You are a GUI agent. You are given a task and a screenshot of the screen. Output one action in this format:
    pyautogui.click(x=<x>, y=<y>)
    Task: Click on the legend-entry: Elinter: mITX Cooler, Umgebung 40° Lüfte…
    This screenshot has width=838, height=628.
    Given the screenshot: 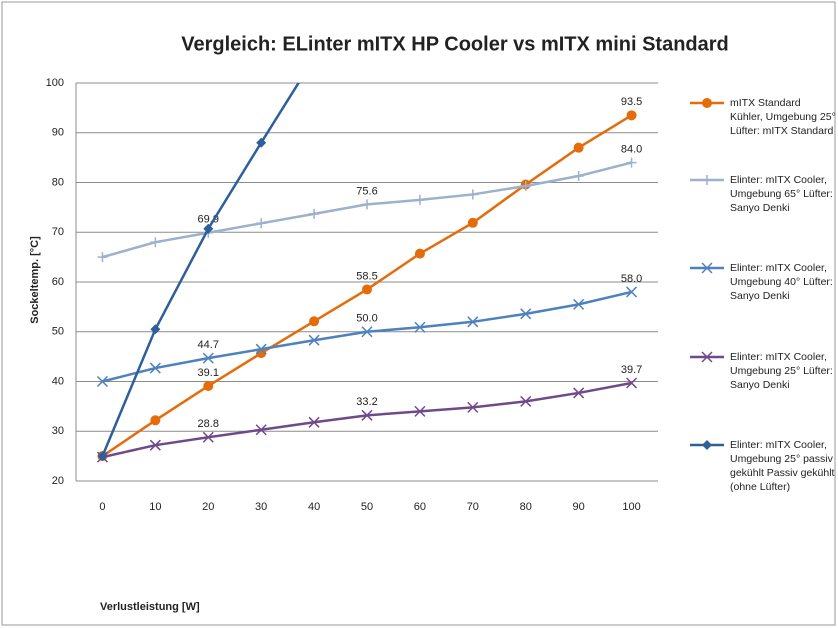 What is the action you would take?
    pyautogui.click(x=781, y=282)
    